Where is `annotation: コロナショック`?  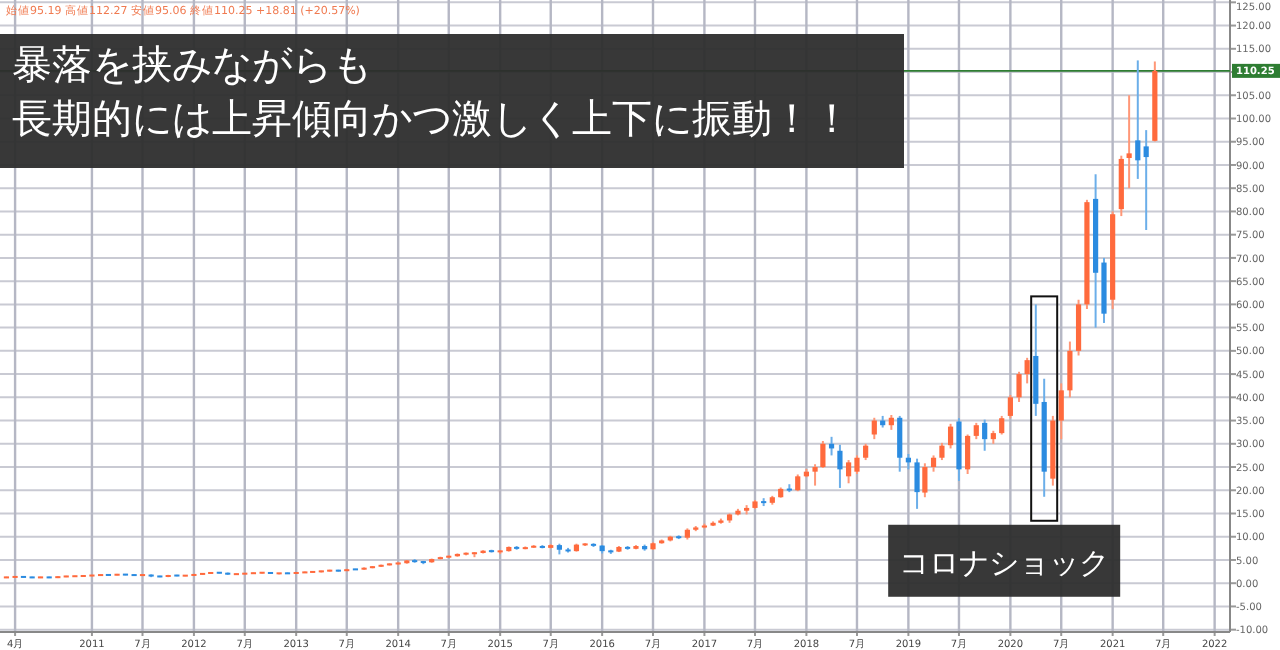
annotation: コロナショック is located at coordinates (1004, 562).